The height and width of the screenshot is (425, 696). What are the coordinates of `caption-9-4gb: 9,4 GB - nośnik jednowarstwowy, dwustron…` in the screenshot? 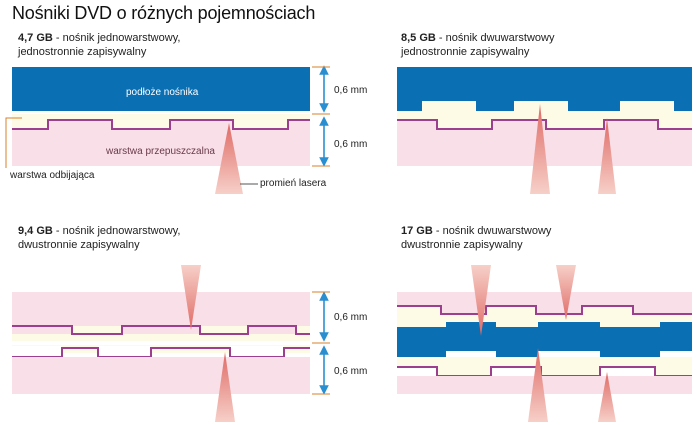 It's located at (99, 238).